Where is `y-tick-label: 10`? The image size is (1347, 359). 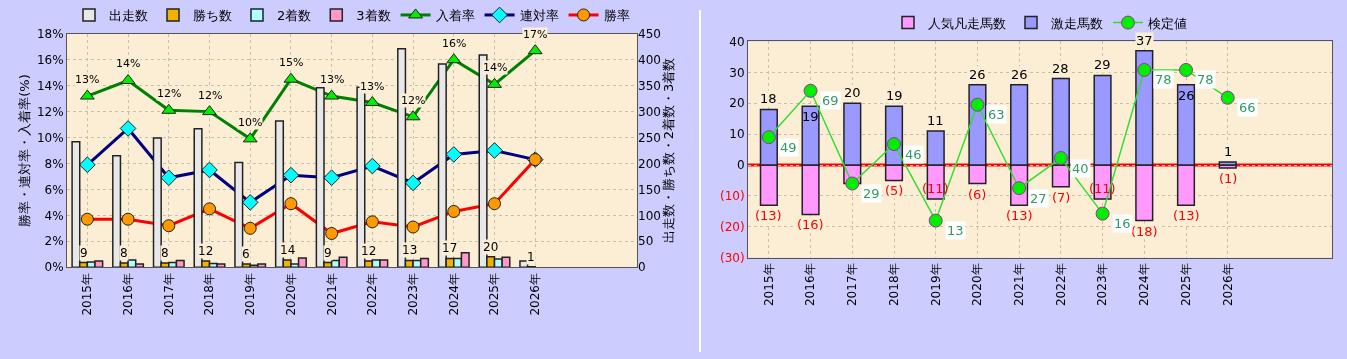
y-tick-label: 10 is located at coordinates (737, 134).